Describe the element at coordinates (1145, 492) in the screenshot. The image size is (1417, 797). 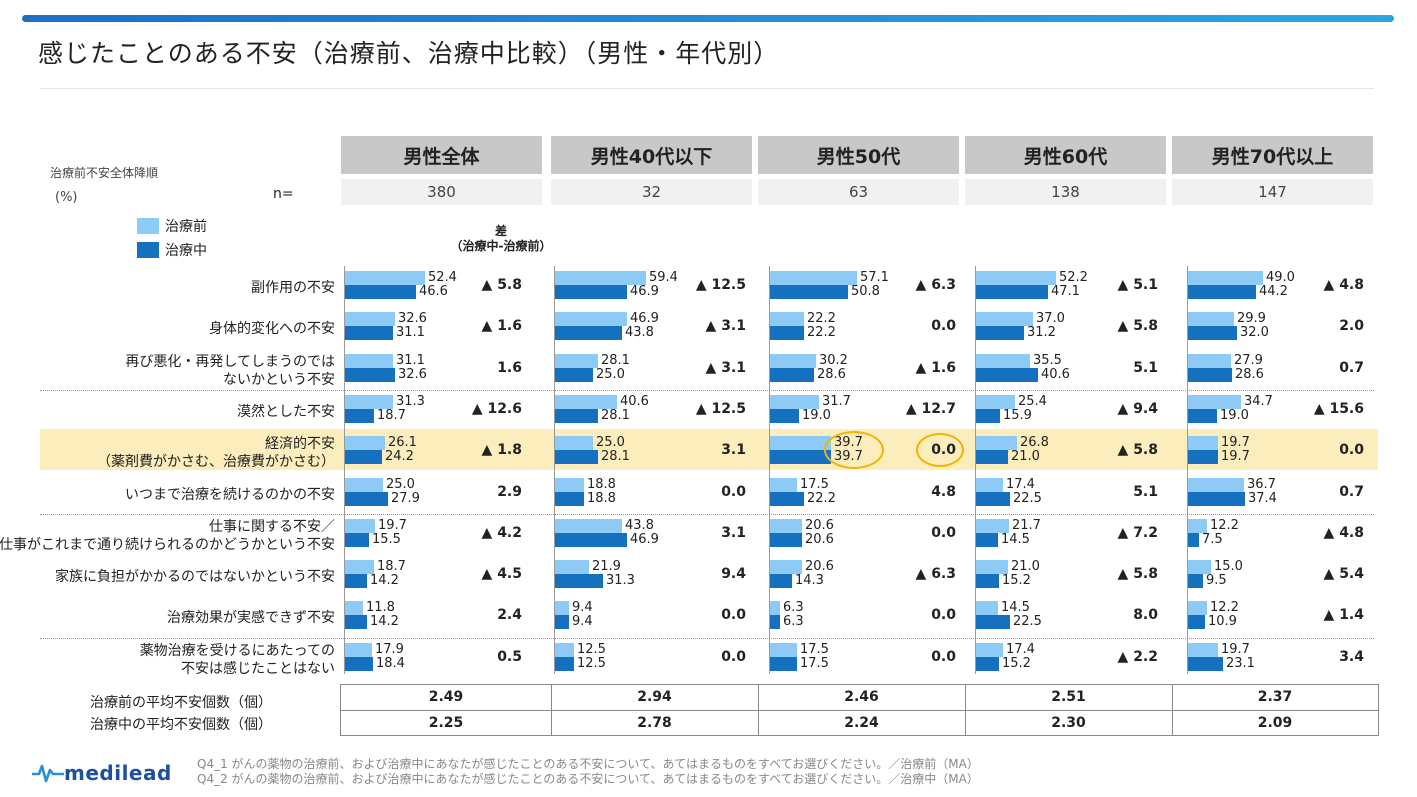
I see `diff-value: 5.1` at that location.